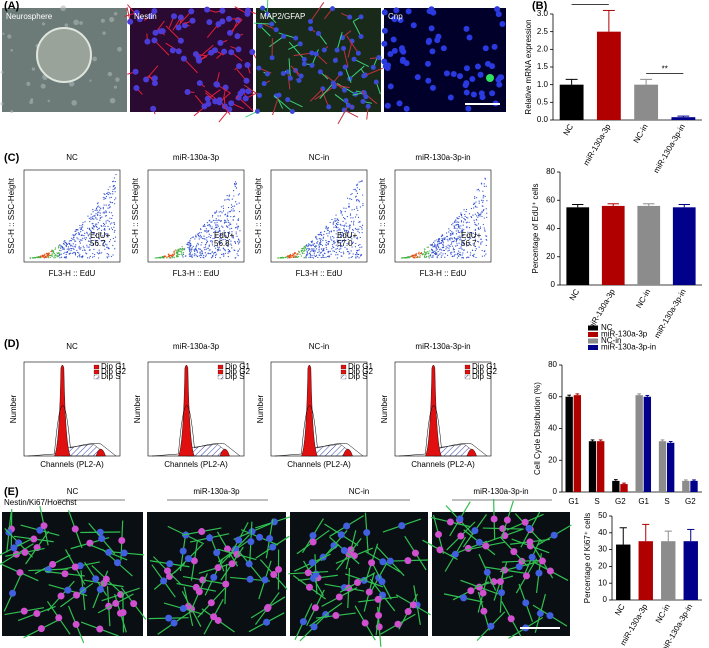 This screenshot has width=709, height=648. I want to click on fiber, so click(357, 29).